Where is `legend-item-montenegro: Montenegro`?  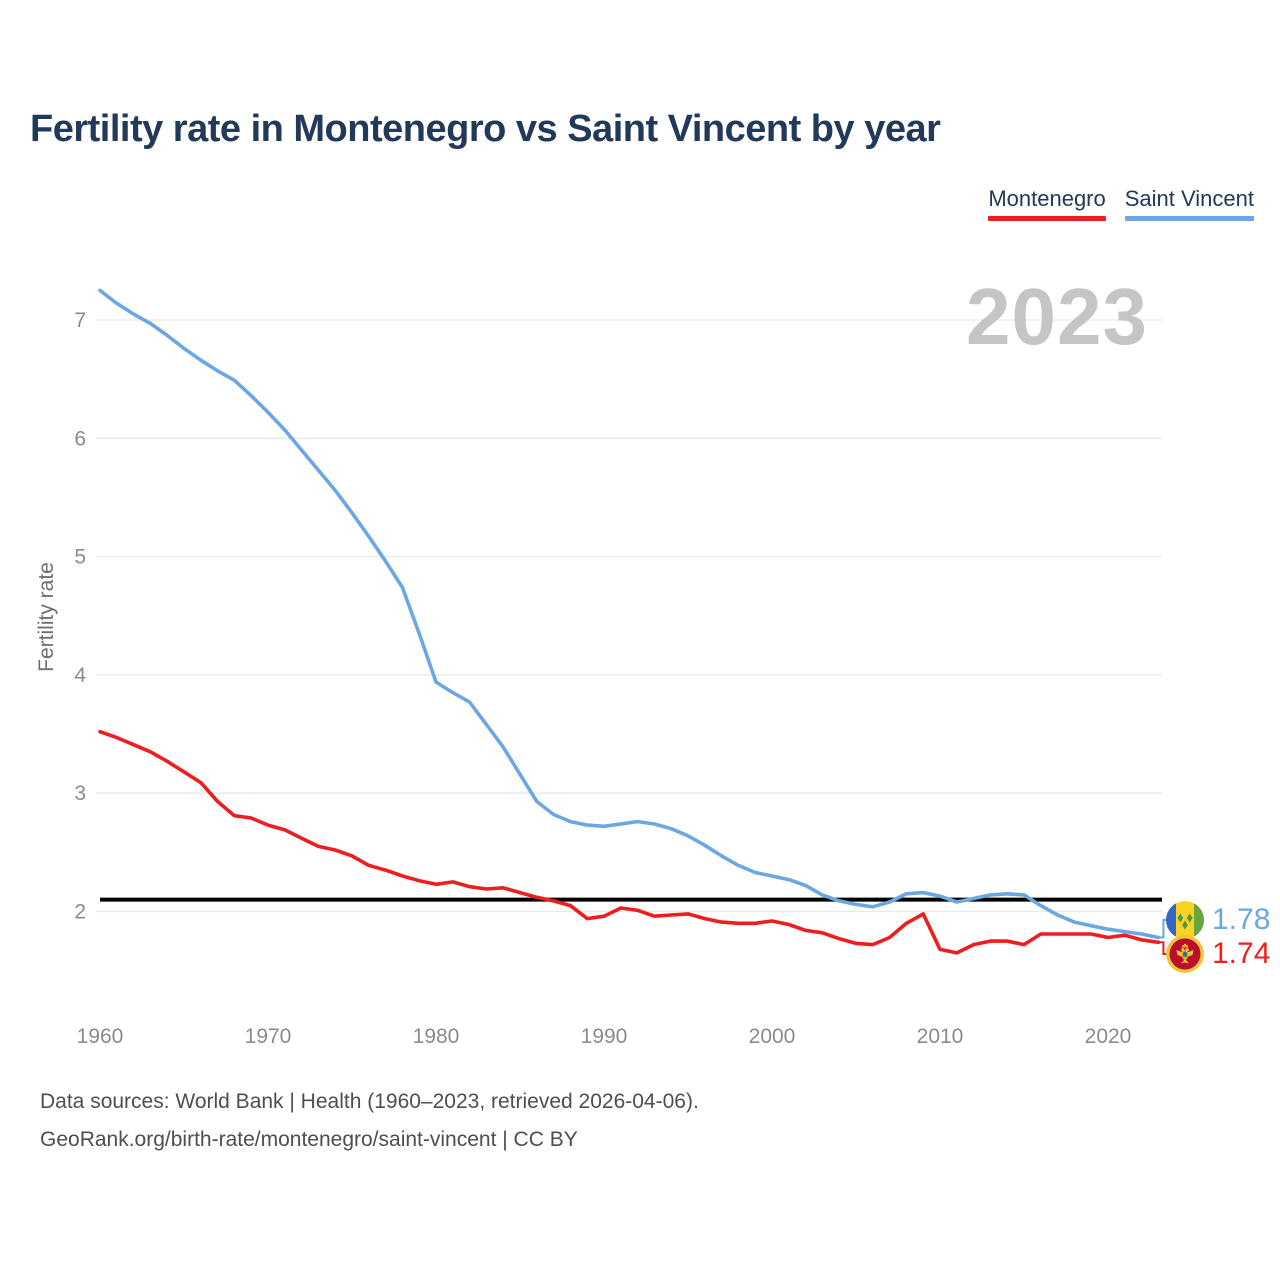
legend-item-montenegro: Montenegro is located at coordinates (1047, 203).